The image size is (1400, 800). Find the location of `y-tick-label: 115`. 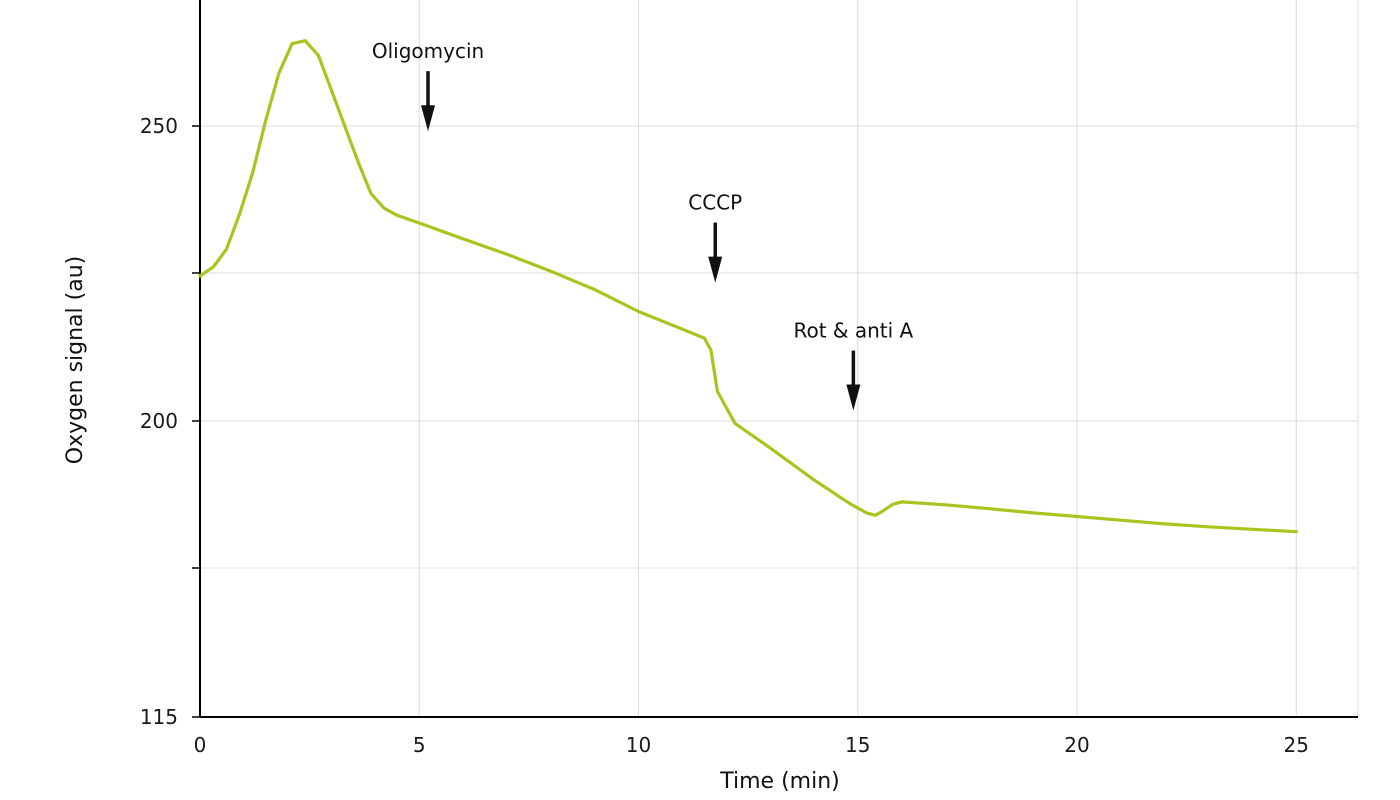

y-tick-label: 115 is located at coordinates (159, 717).